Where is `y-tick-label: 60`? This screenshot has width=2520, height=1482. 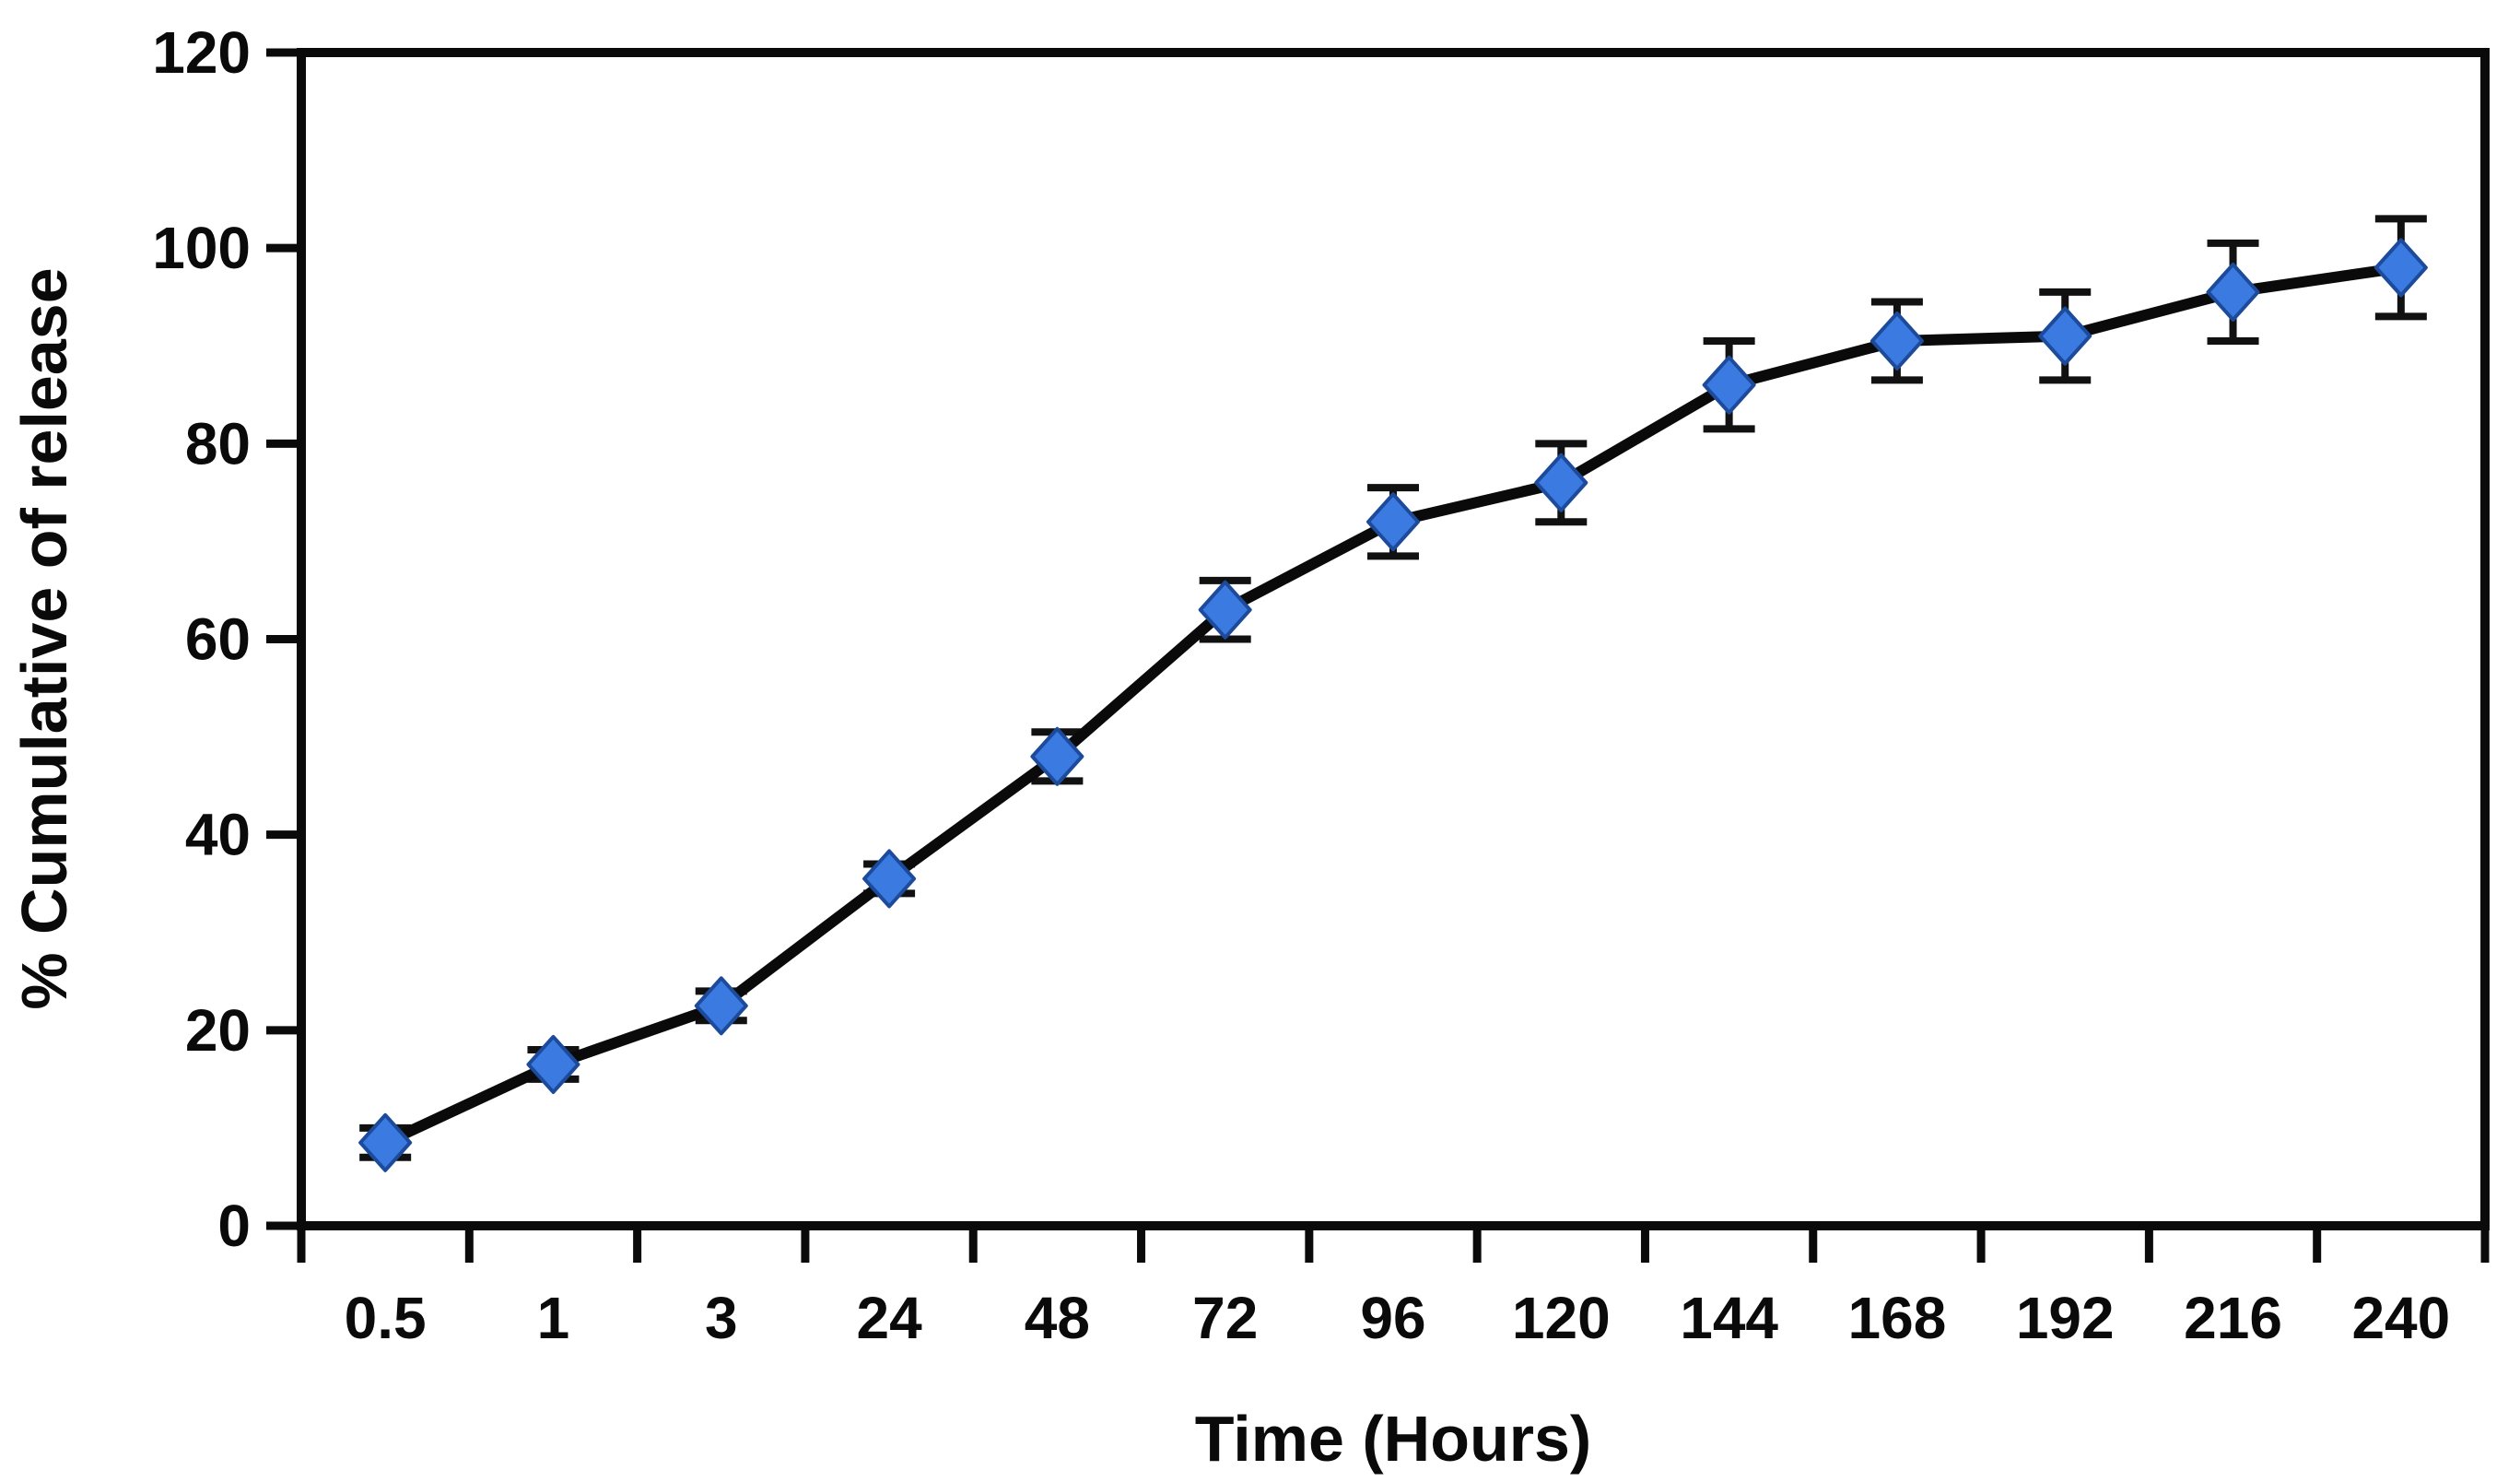
y-tick-label: 60 is located at coordinates (218, 640).